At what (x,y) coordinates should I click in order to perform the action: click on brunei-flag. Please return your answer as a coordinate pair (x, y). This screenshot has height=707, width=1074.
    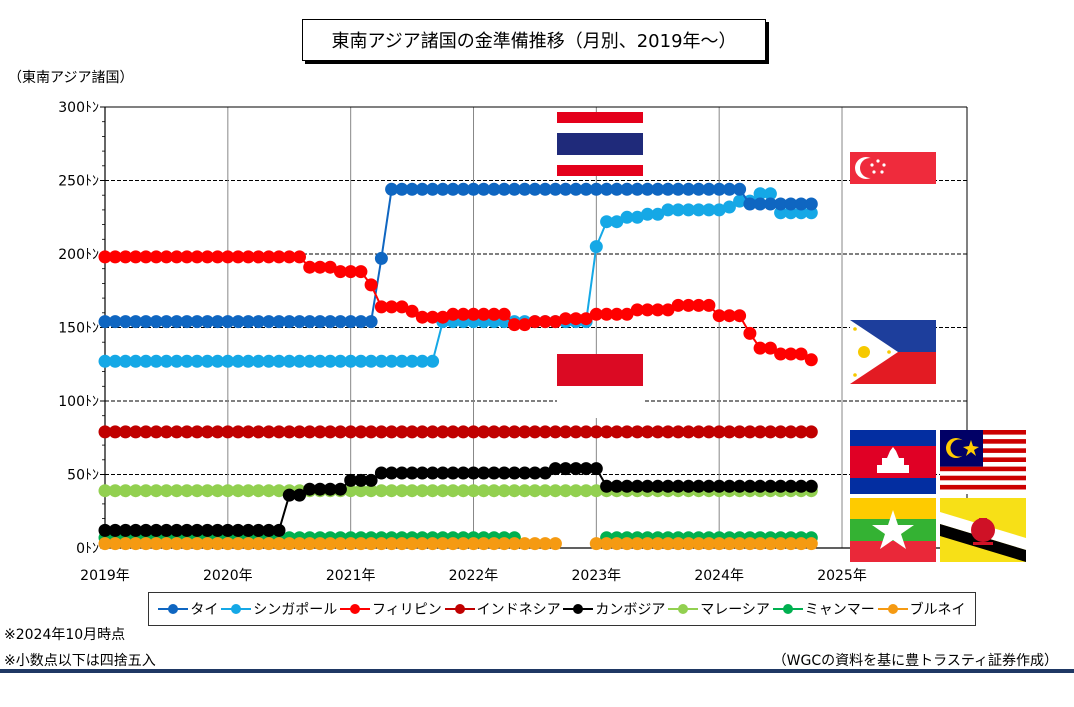
    Looking at the image, I should click on (983, 530).